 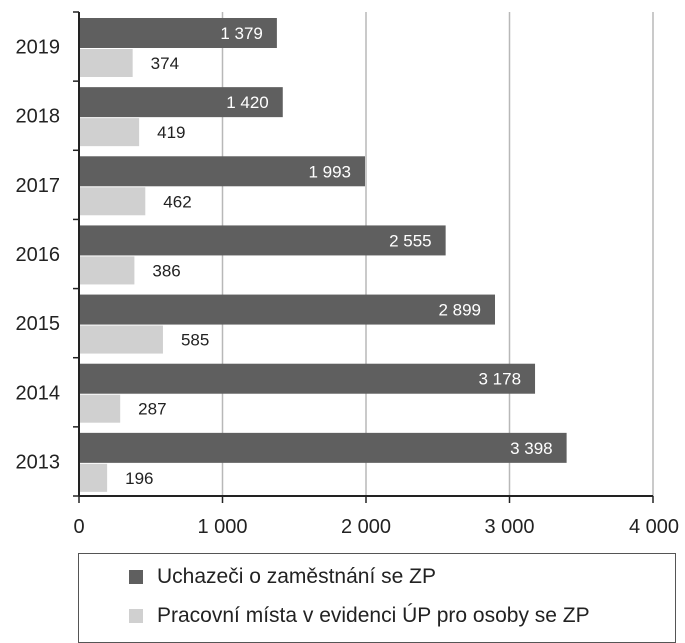 I want to click on data-label: 3 178, so click(x=499, y=379).